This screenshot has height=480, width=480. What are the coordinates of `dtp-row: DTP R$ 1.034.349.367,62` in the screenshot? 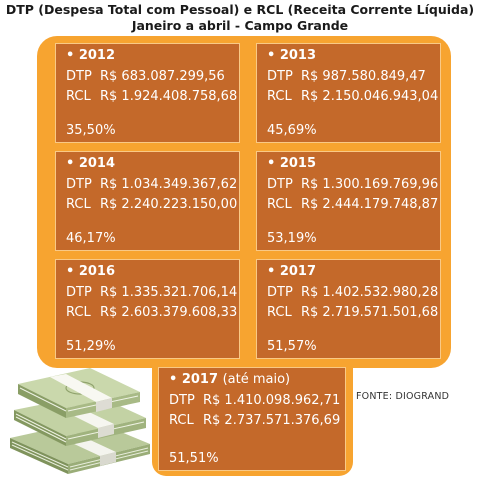 It's located at (151, 184).